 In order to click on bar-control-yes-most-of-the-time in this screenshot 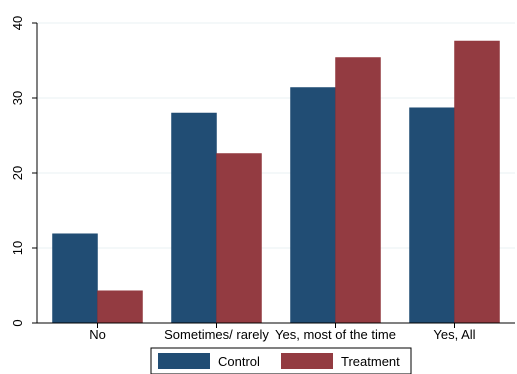, I will do `click(313, 205)`.